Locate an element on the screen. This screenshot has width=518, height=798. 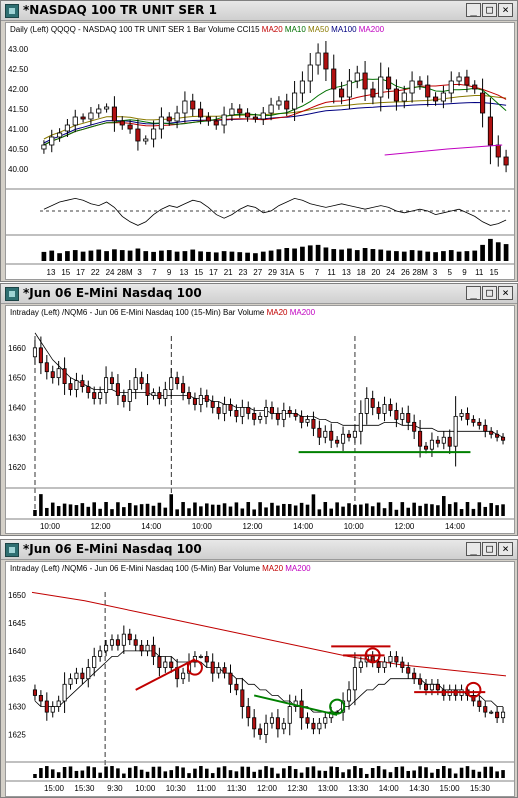
x-tick-label: 24 is located at coordinates (390, 272).